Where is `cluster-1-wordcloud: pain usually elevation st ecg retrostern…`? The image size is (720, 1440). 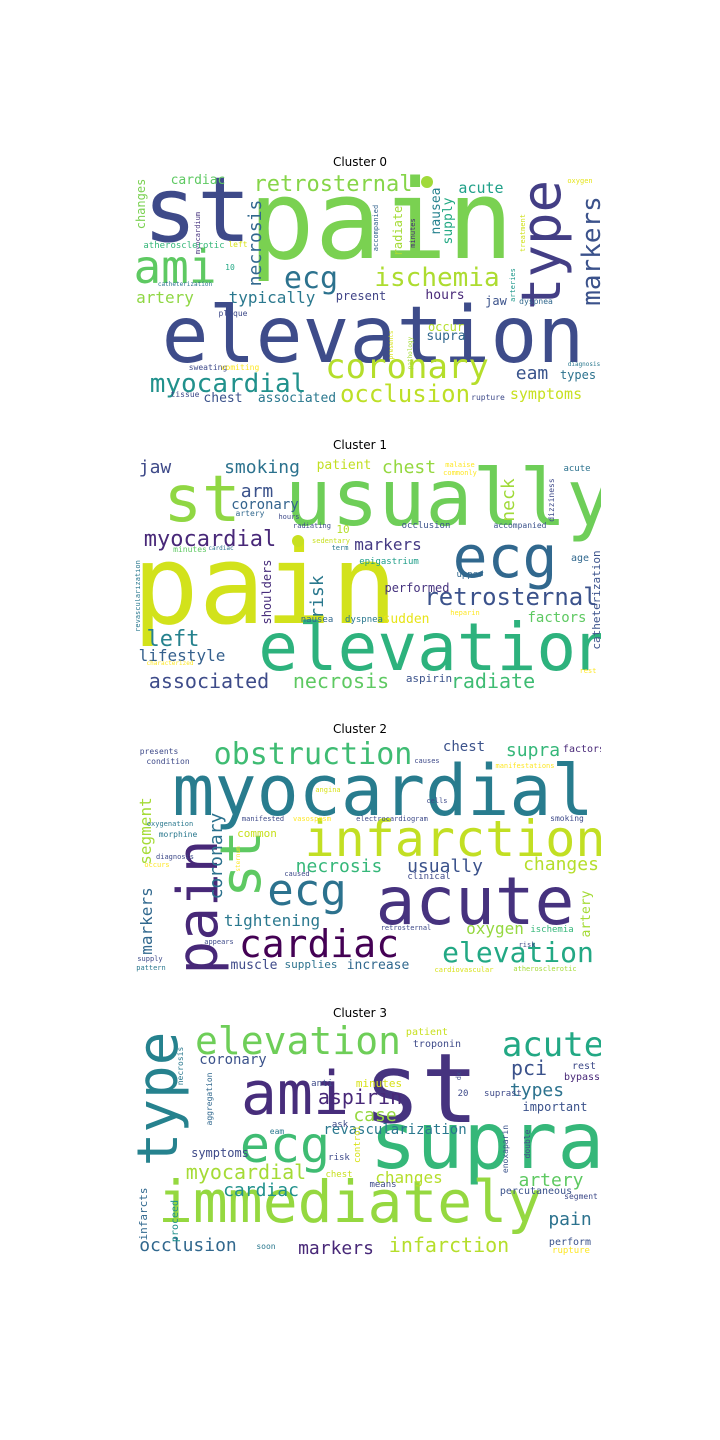 cluster-1-wordcloud: pain usually elevation st ecg retrostern… is located at coordinates (368, 572).